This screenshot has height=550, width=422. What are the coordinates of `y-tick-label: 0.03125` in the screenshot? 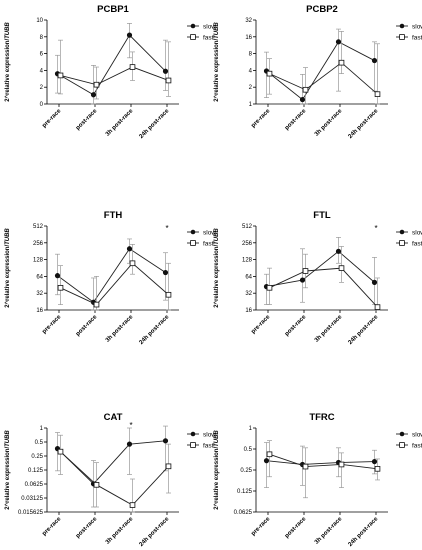 It's located at (32, 499).